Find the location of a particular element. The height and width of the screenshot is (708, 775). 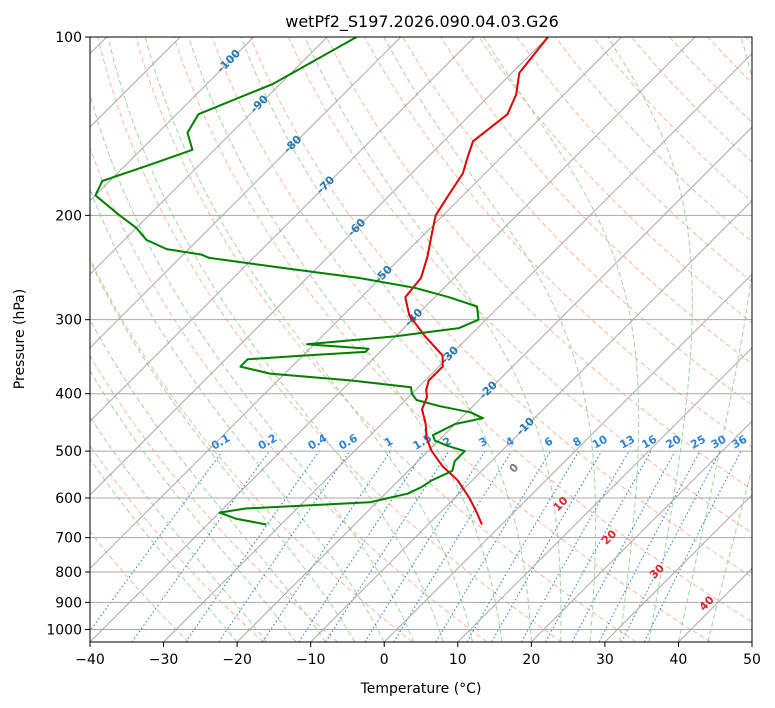

isotherm-label: -80 is located at coordinates (292, 143).